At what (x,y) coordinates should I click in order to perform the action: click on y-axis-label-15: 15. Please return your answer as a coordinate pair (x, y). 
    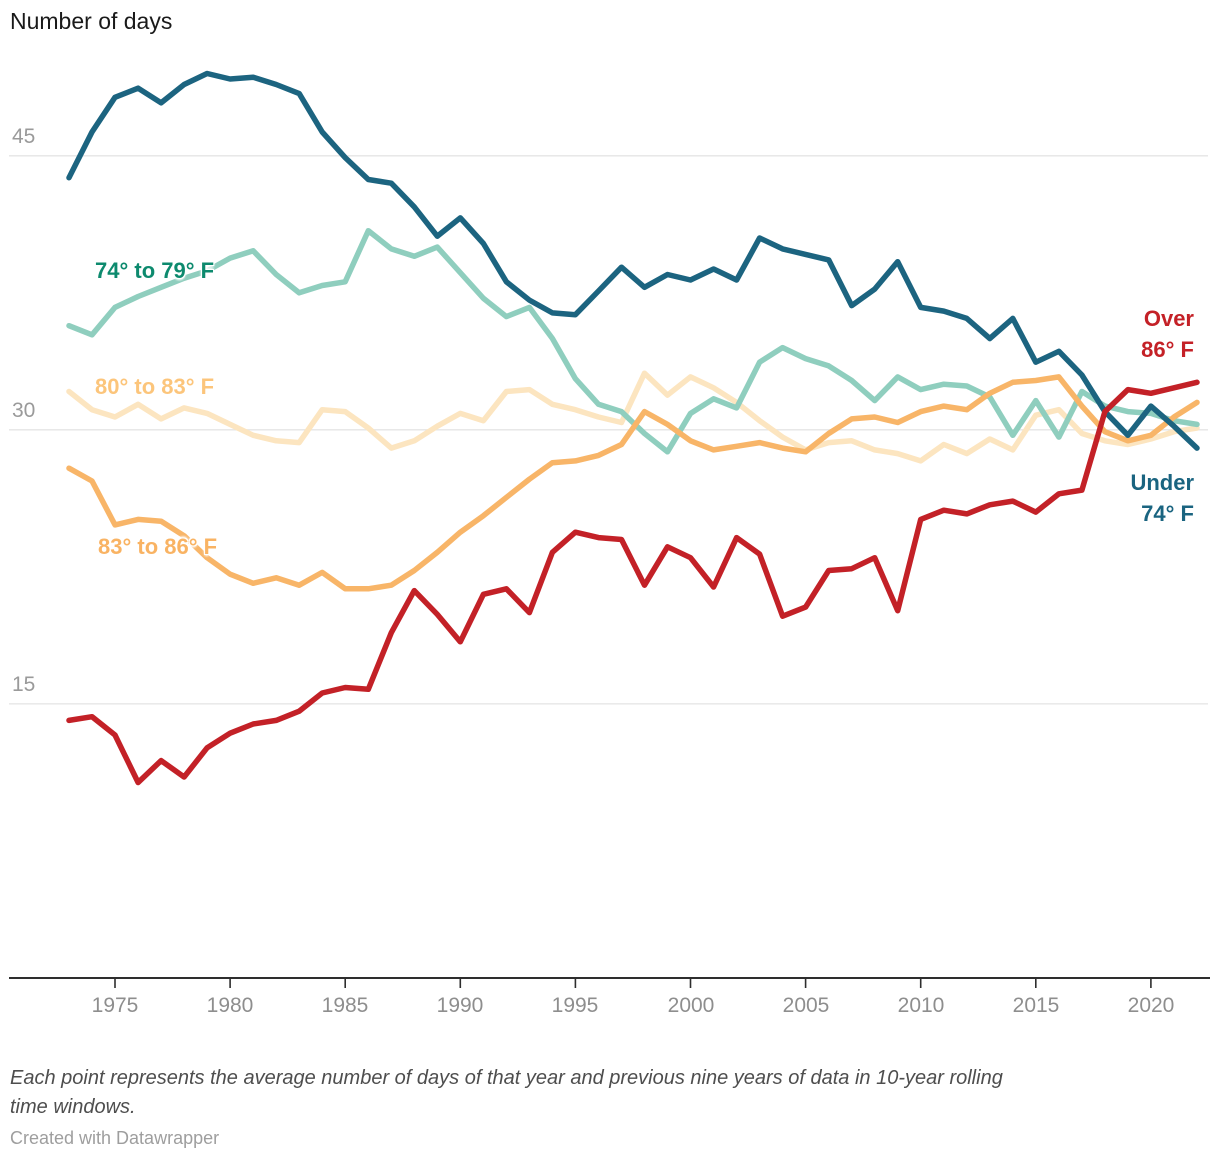
    Looking at the image, I should click on (24, 684).